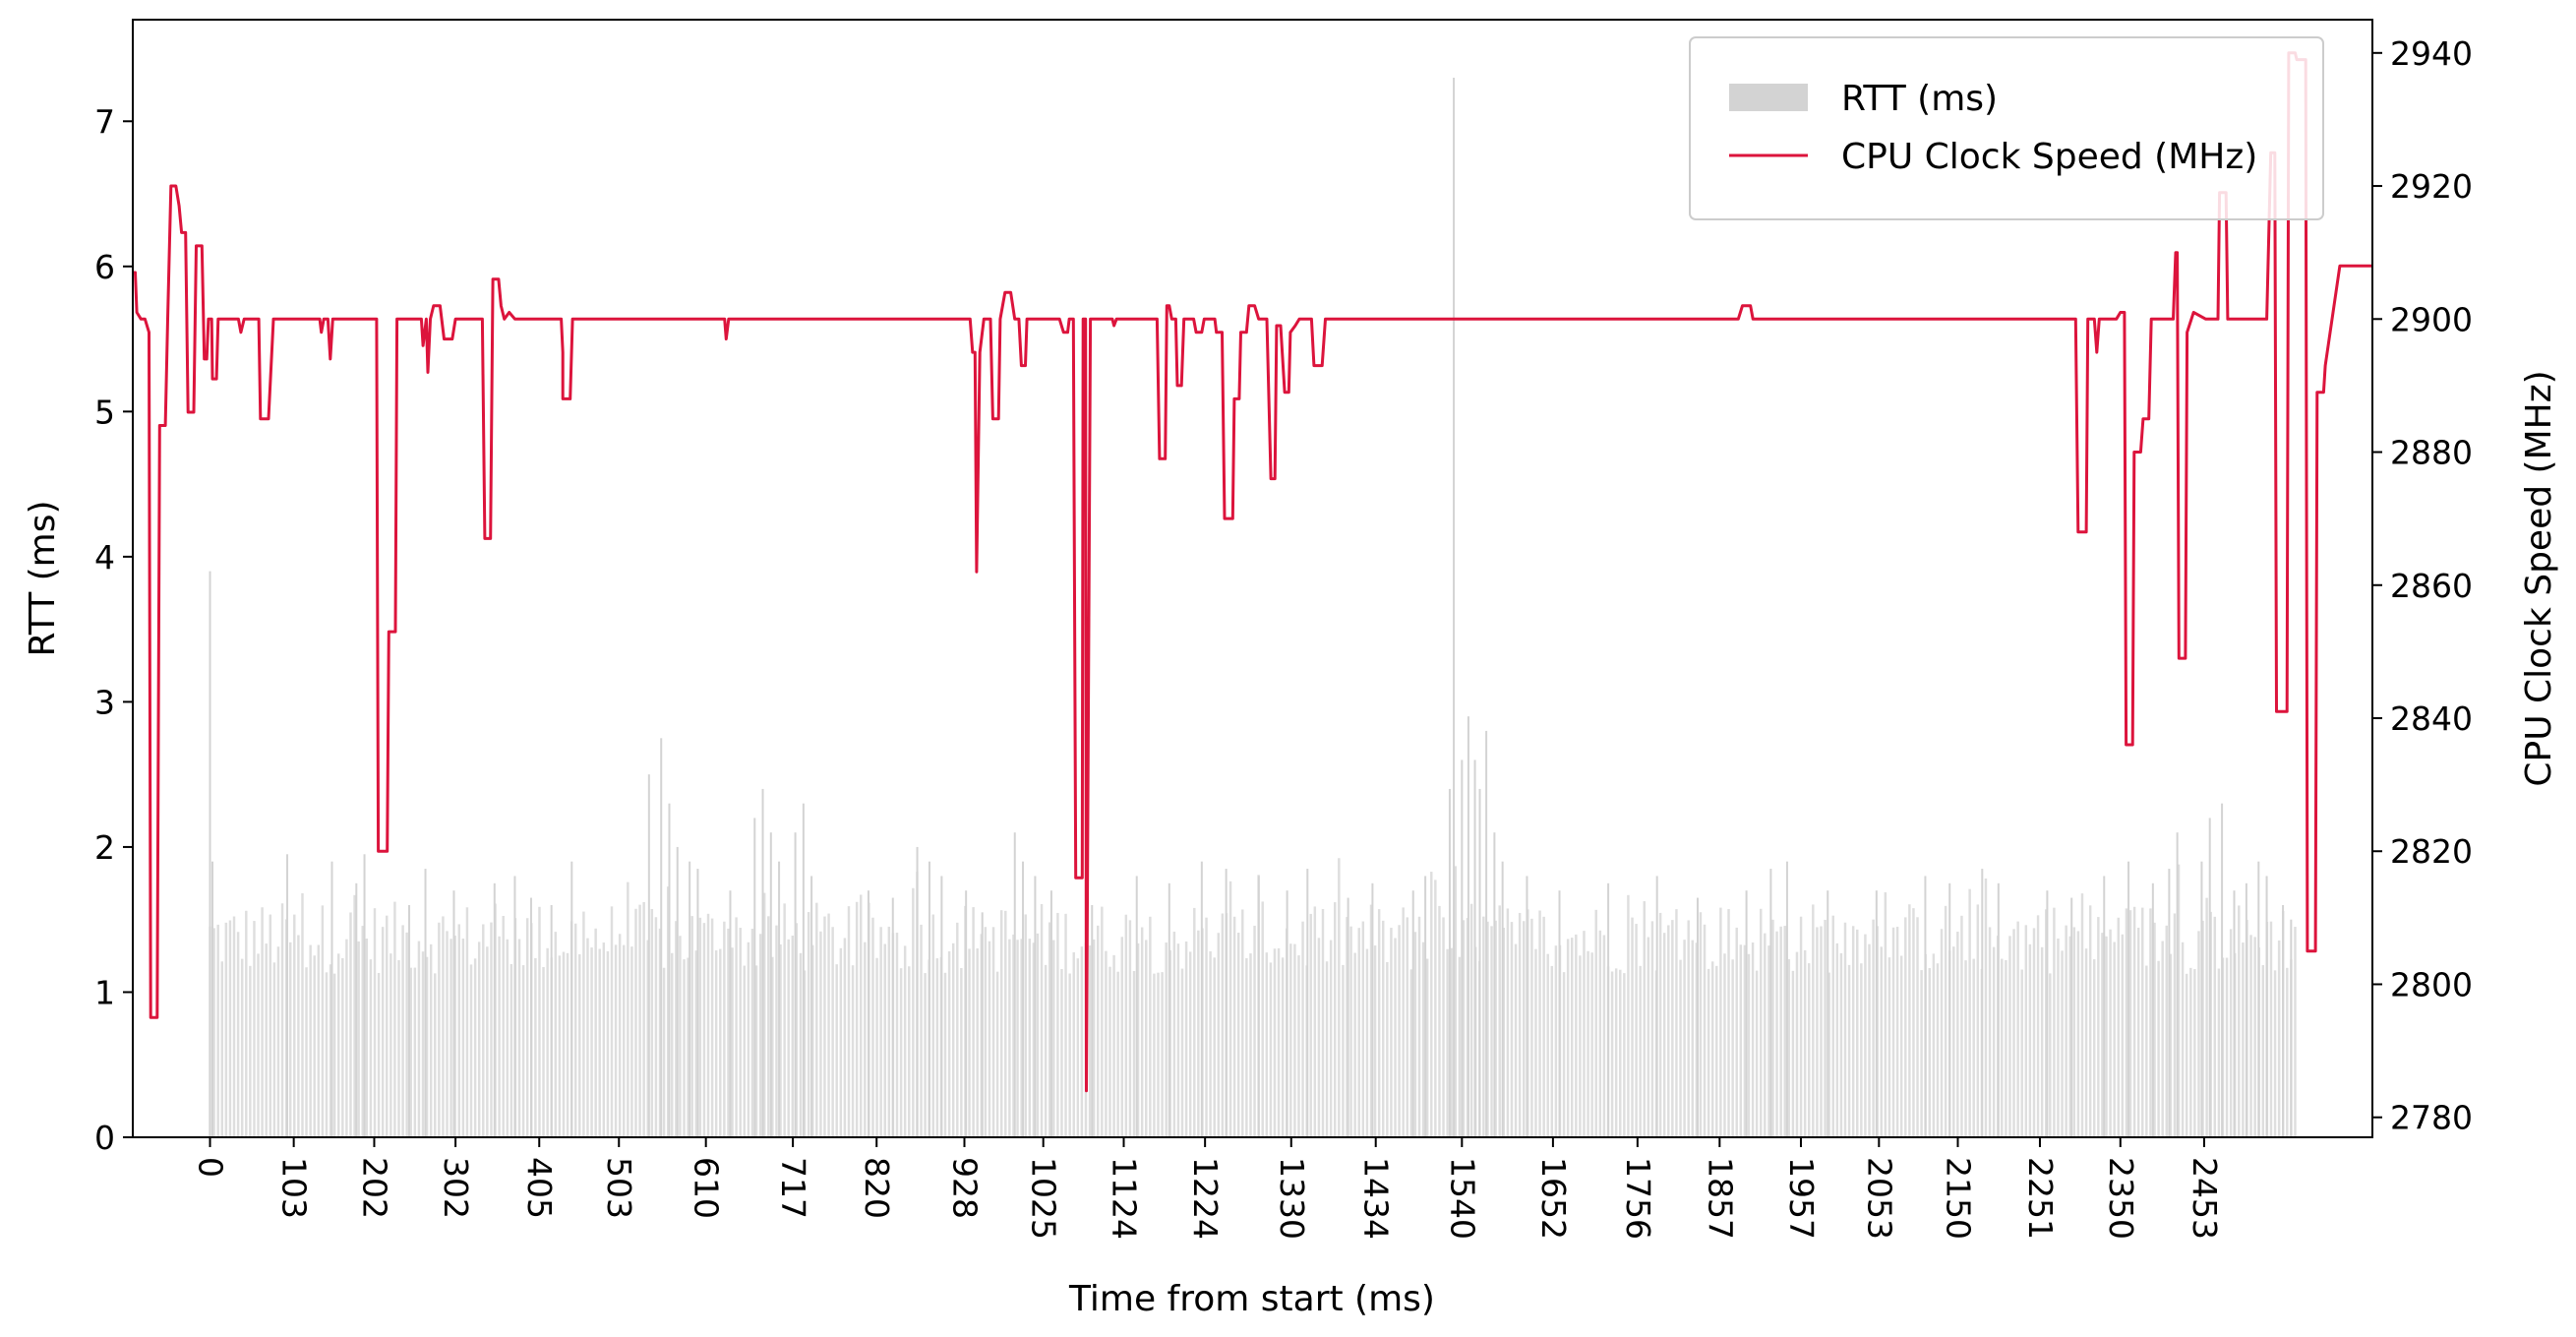 The image size is (2576, 1337). Describe the element at coordinates (2422, 585) in the screenshot. I see `right-axis: 2780 2800 2820 2840 2860 2880 2900 2920 2940` at that location.